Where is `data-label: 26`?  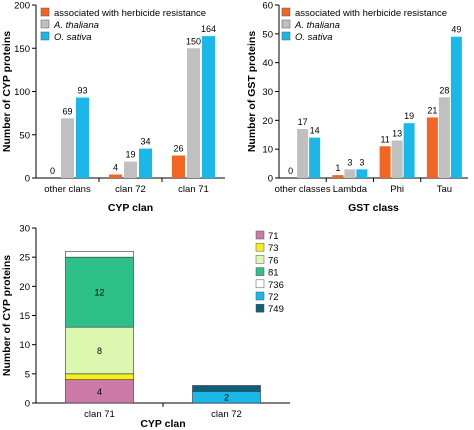 data-label: 26 is located at coordinates (178, 149).